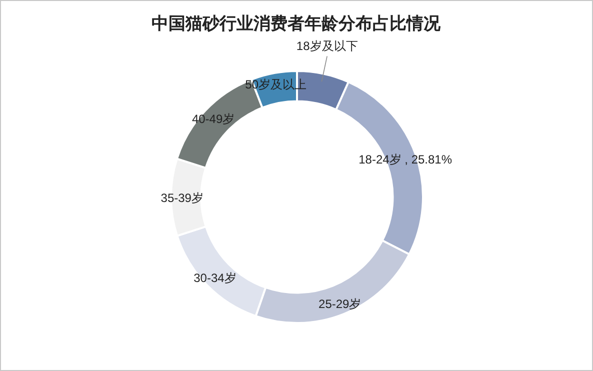 This screenshot has width=593, height=371. Describe the element at coordinates (297, 23) in the screenshot. I see `chart-title: 中国猫砂行业消费者年龄分布占比情况` at that location.